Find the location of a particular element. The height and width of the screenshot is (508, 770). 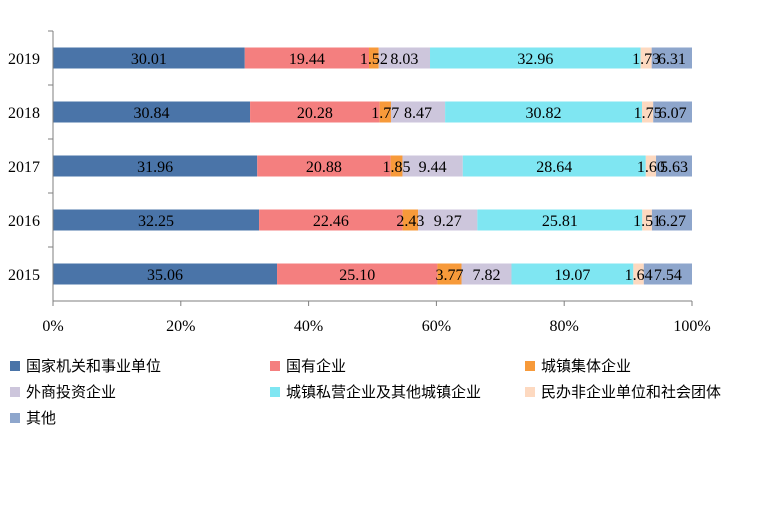

data-label: 30.84 is located at coordinates (152, 113).